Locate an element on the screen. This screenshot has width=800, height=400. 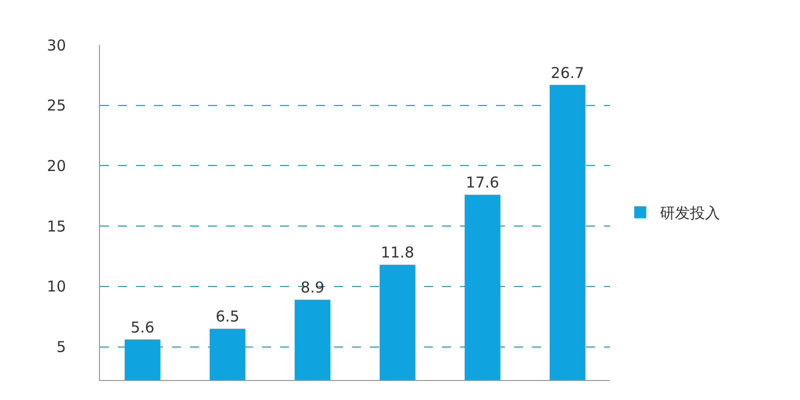
legend-label: 研发投入 is located at coordinates (690, 213).